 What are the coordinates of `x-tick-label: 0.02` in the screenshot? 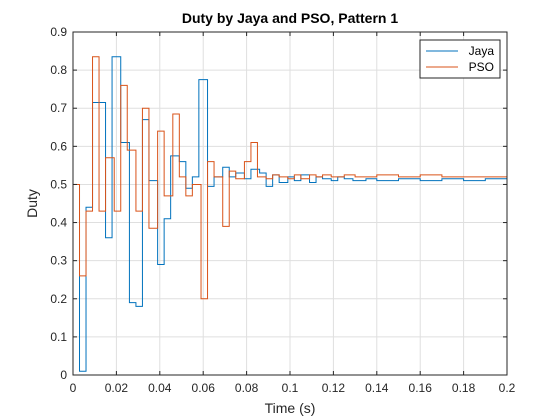 It's located at (117, 388).